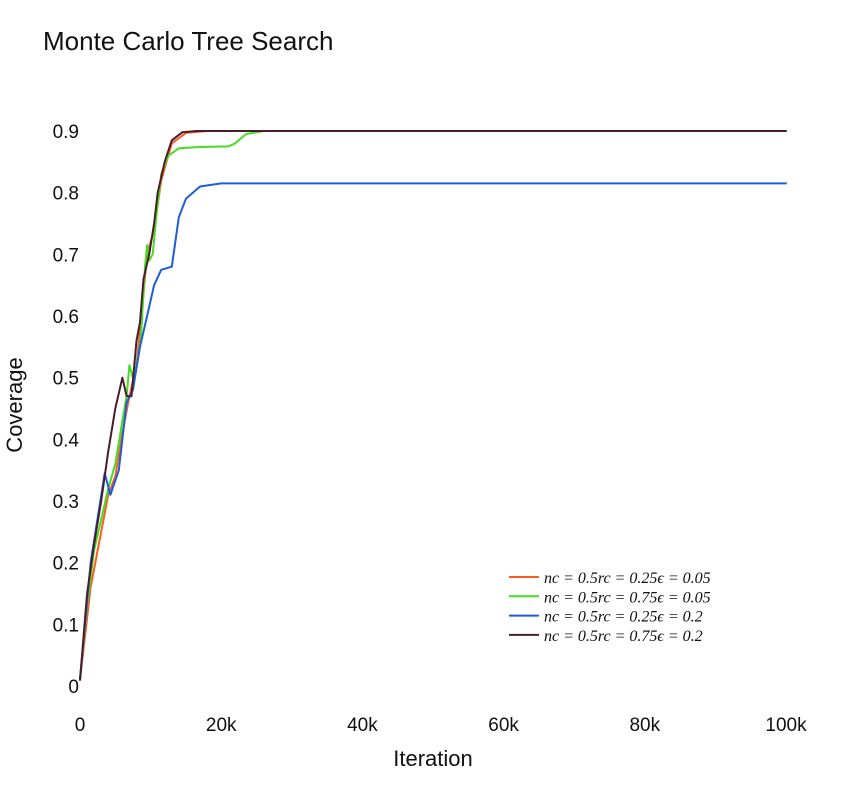 This screenshot has height=795, width=866. Describe the element at coordinates (80, 725) in the screenshot. I see `x-tick-label: 0` at that location.